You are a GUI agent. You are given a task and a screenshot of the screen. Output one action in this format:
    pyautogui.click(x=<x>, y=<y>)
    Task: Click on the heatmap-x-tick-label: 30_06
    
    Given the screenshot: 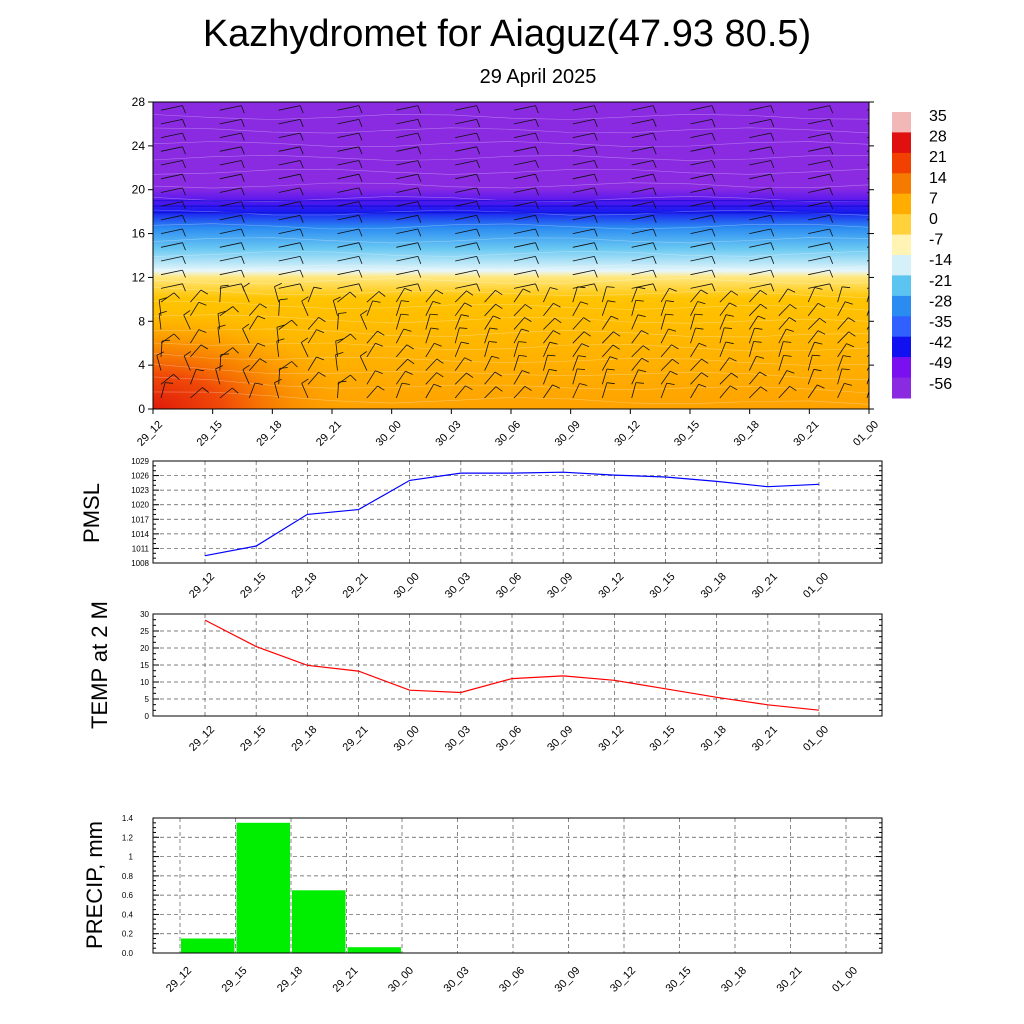 What is the action you would take?
    pyautogui.click(x=508, y=434)
    